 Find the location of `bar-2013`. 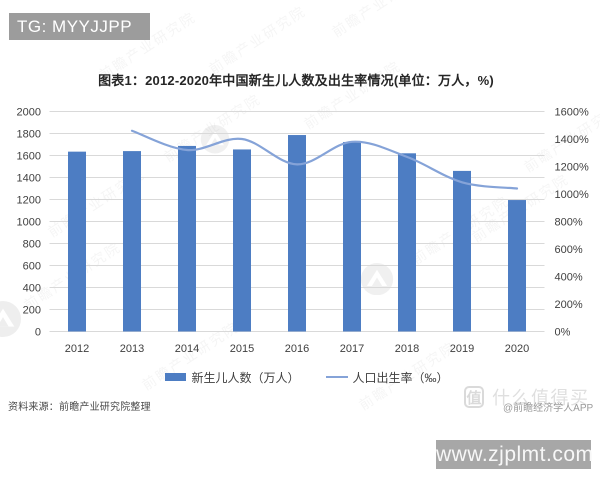

bar-2013 is located at coordinates (132, 241).